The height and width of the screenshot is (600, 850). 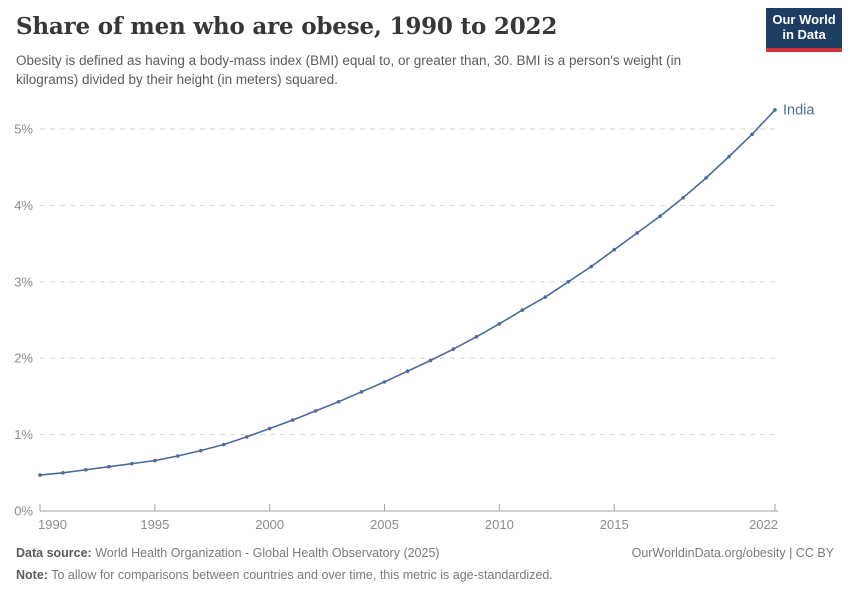 I want to click on data-point-2008, so click(x=453, y=349).